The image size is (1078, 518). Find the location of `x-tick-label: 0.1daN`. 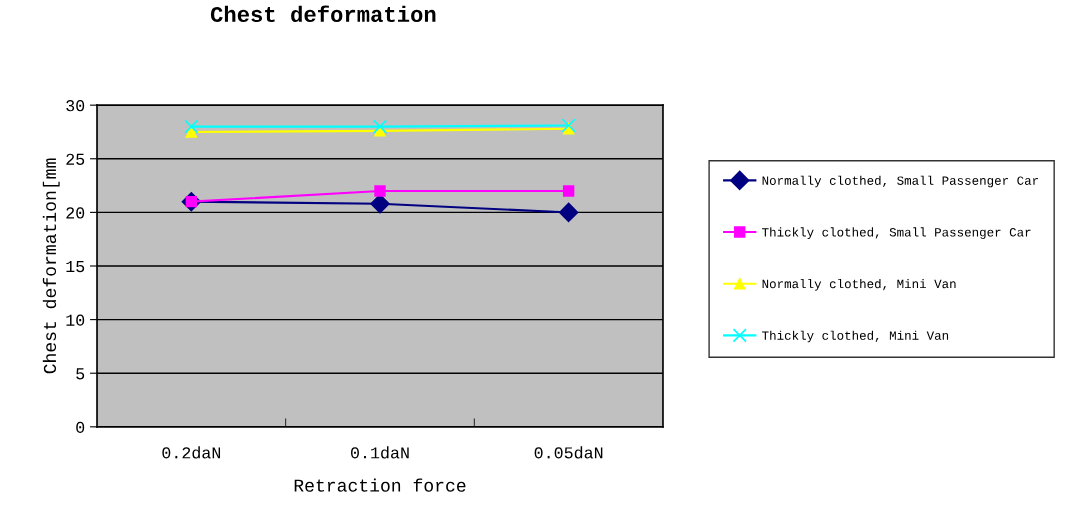

x-tick-label: 0.1daN is located at coordinates (380, 452).